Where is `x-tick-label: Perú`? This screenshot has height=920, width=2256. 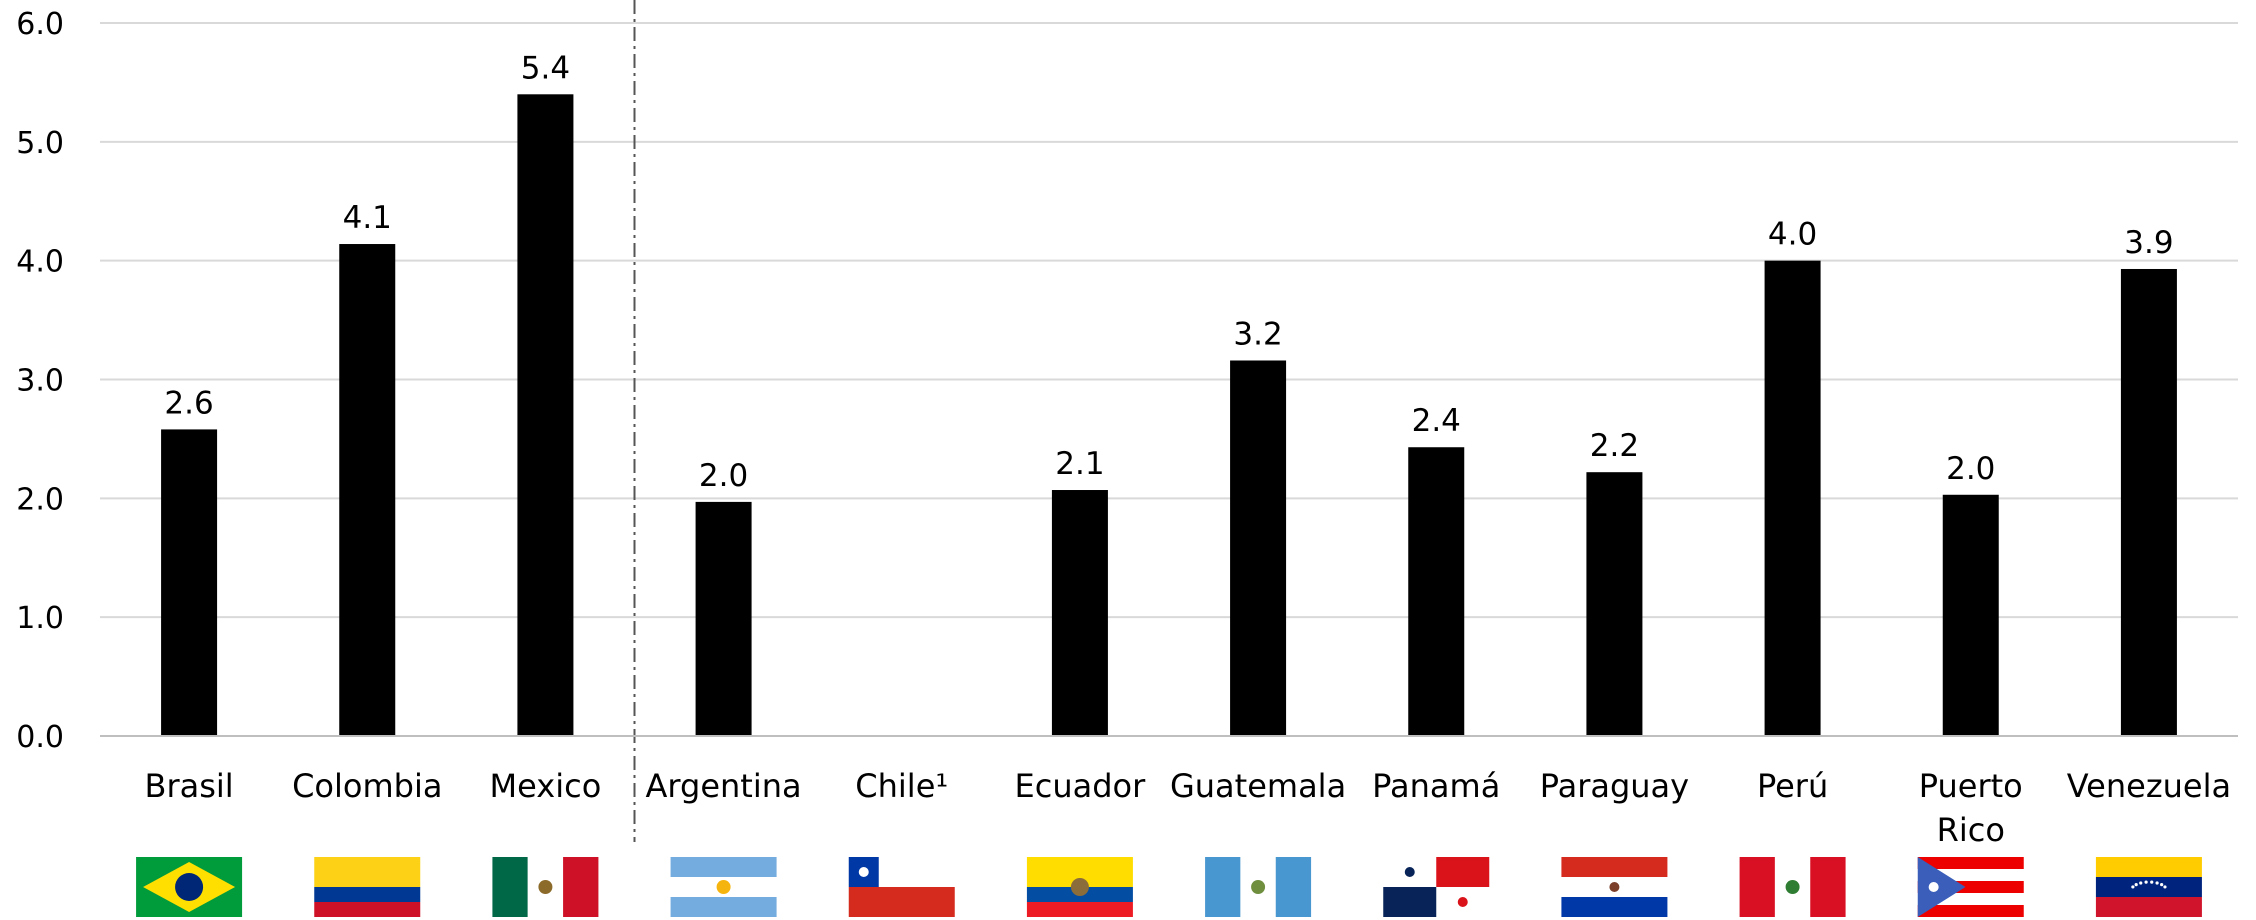
x-tick-label: Perú is located at coordinates (1792, 786).